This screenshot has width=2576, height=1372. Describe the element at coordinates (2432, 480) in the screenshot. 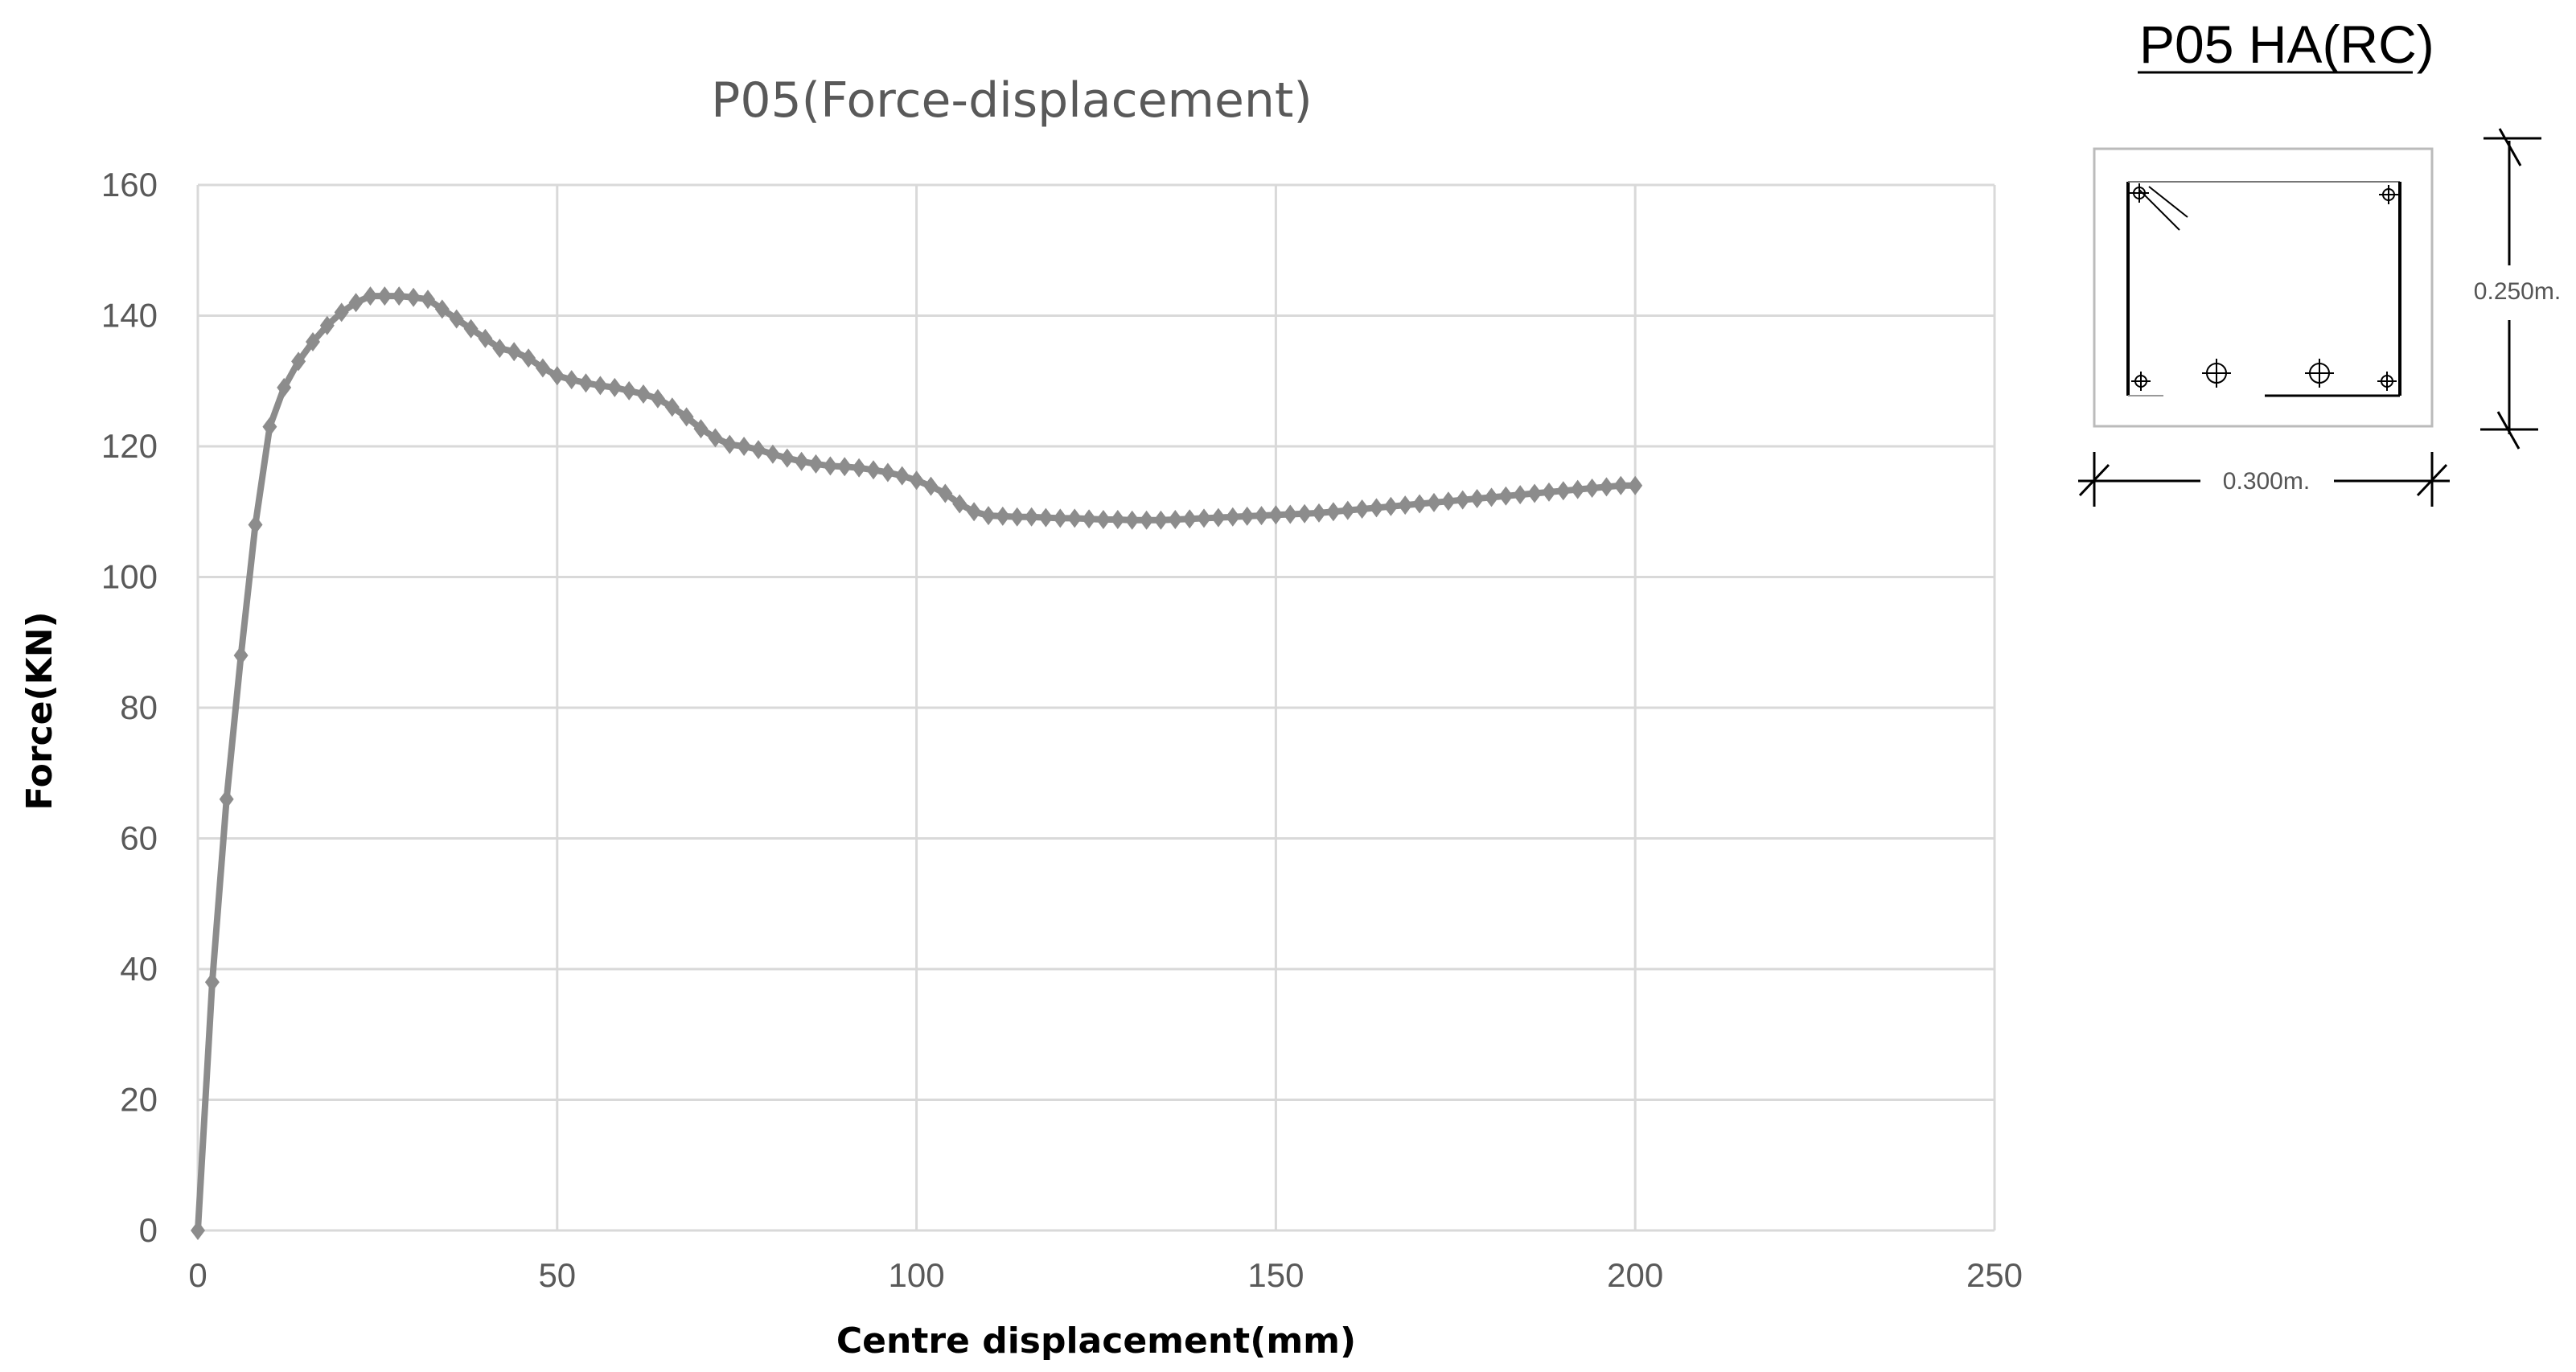

I see `width-tick-right-slash` at that location.